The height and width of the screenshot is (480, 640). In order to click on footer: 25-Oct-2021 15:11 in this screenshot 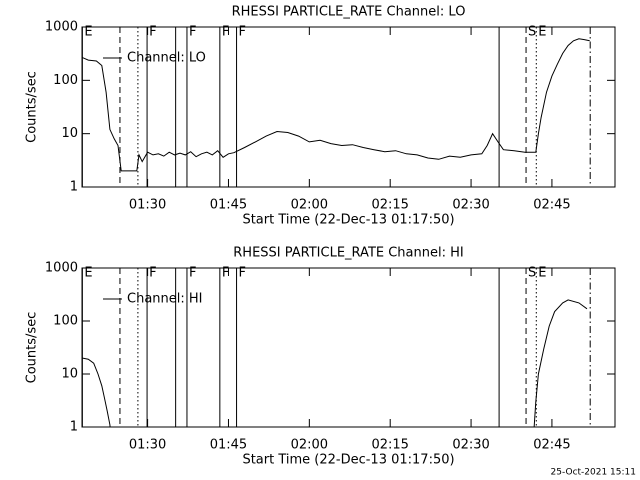, I will do `click(593, 473)`.